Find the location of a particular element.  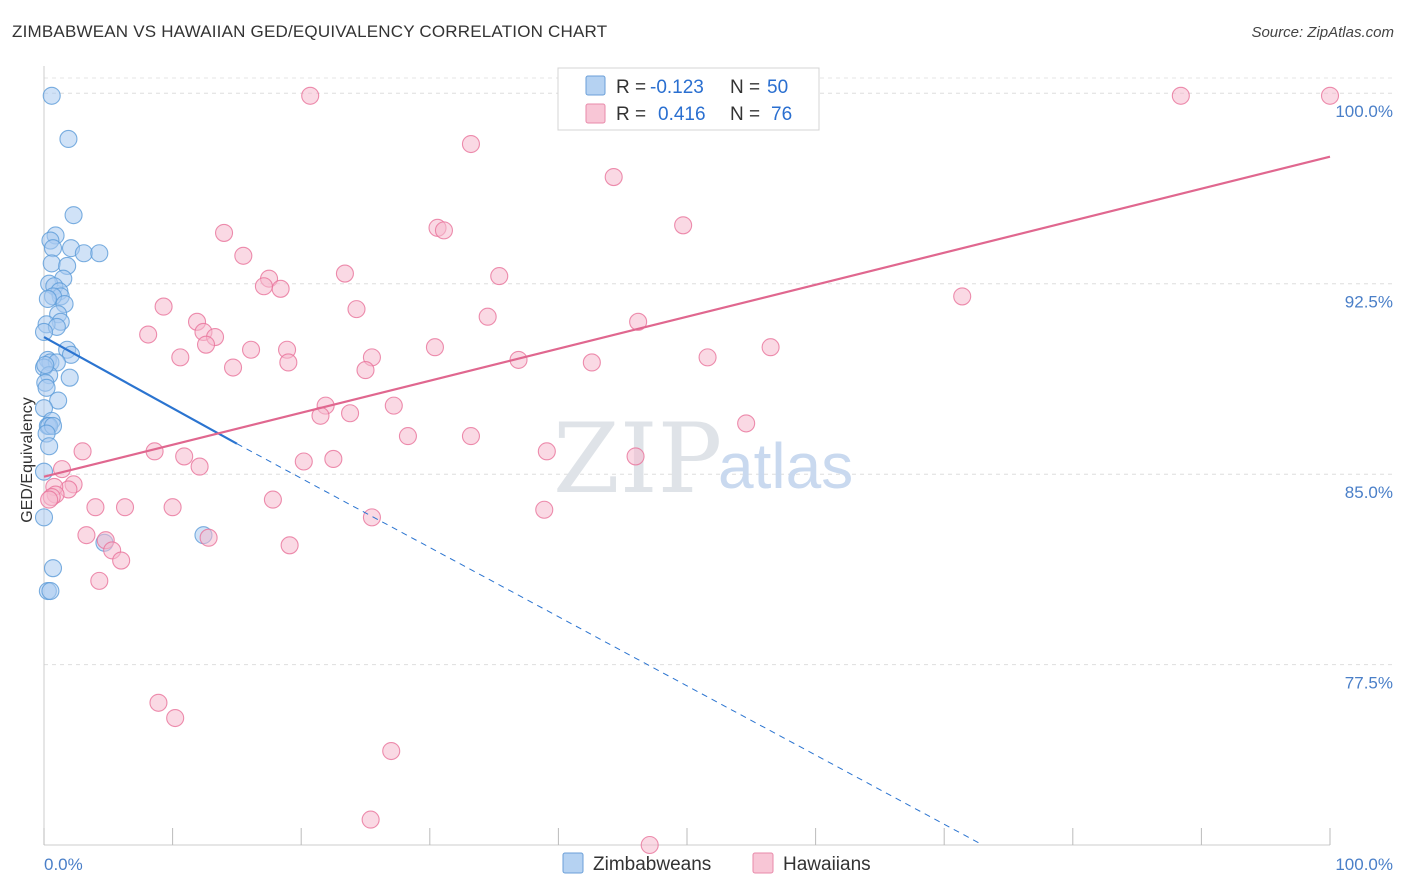

y-tick-label: 92.5% is located at coordinates (1369, 302).